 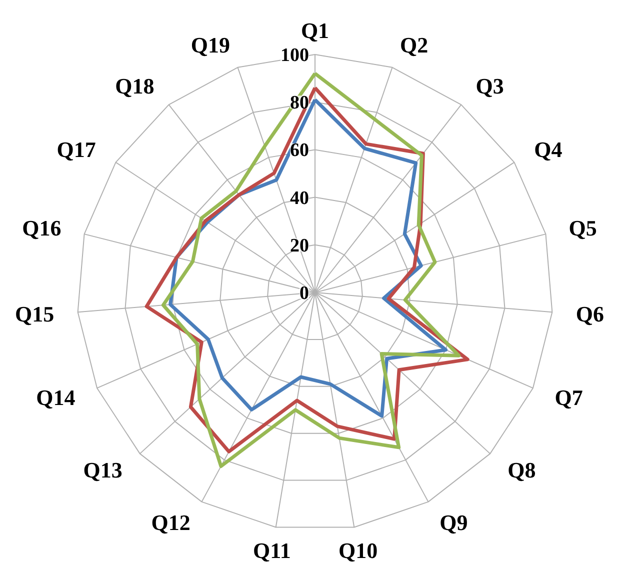 What do you see at coordinates (568, 397) in the screenshot?
I see `spoke-label: Q7` at bounding box center [568, 397].